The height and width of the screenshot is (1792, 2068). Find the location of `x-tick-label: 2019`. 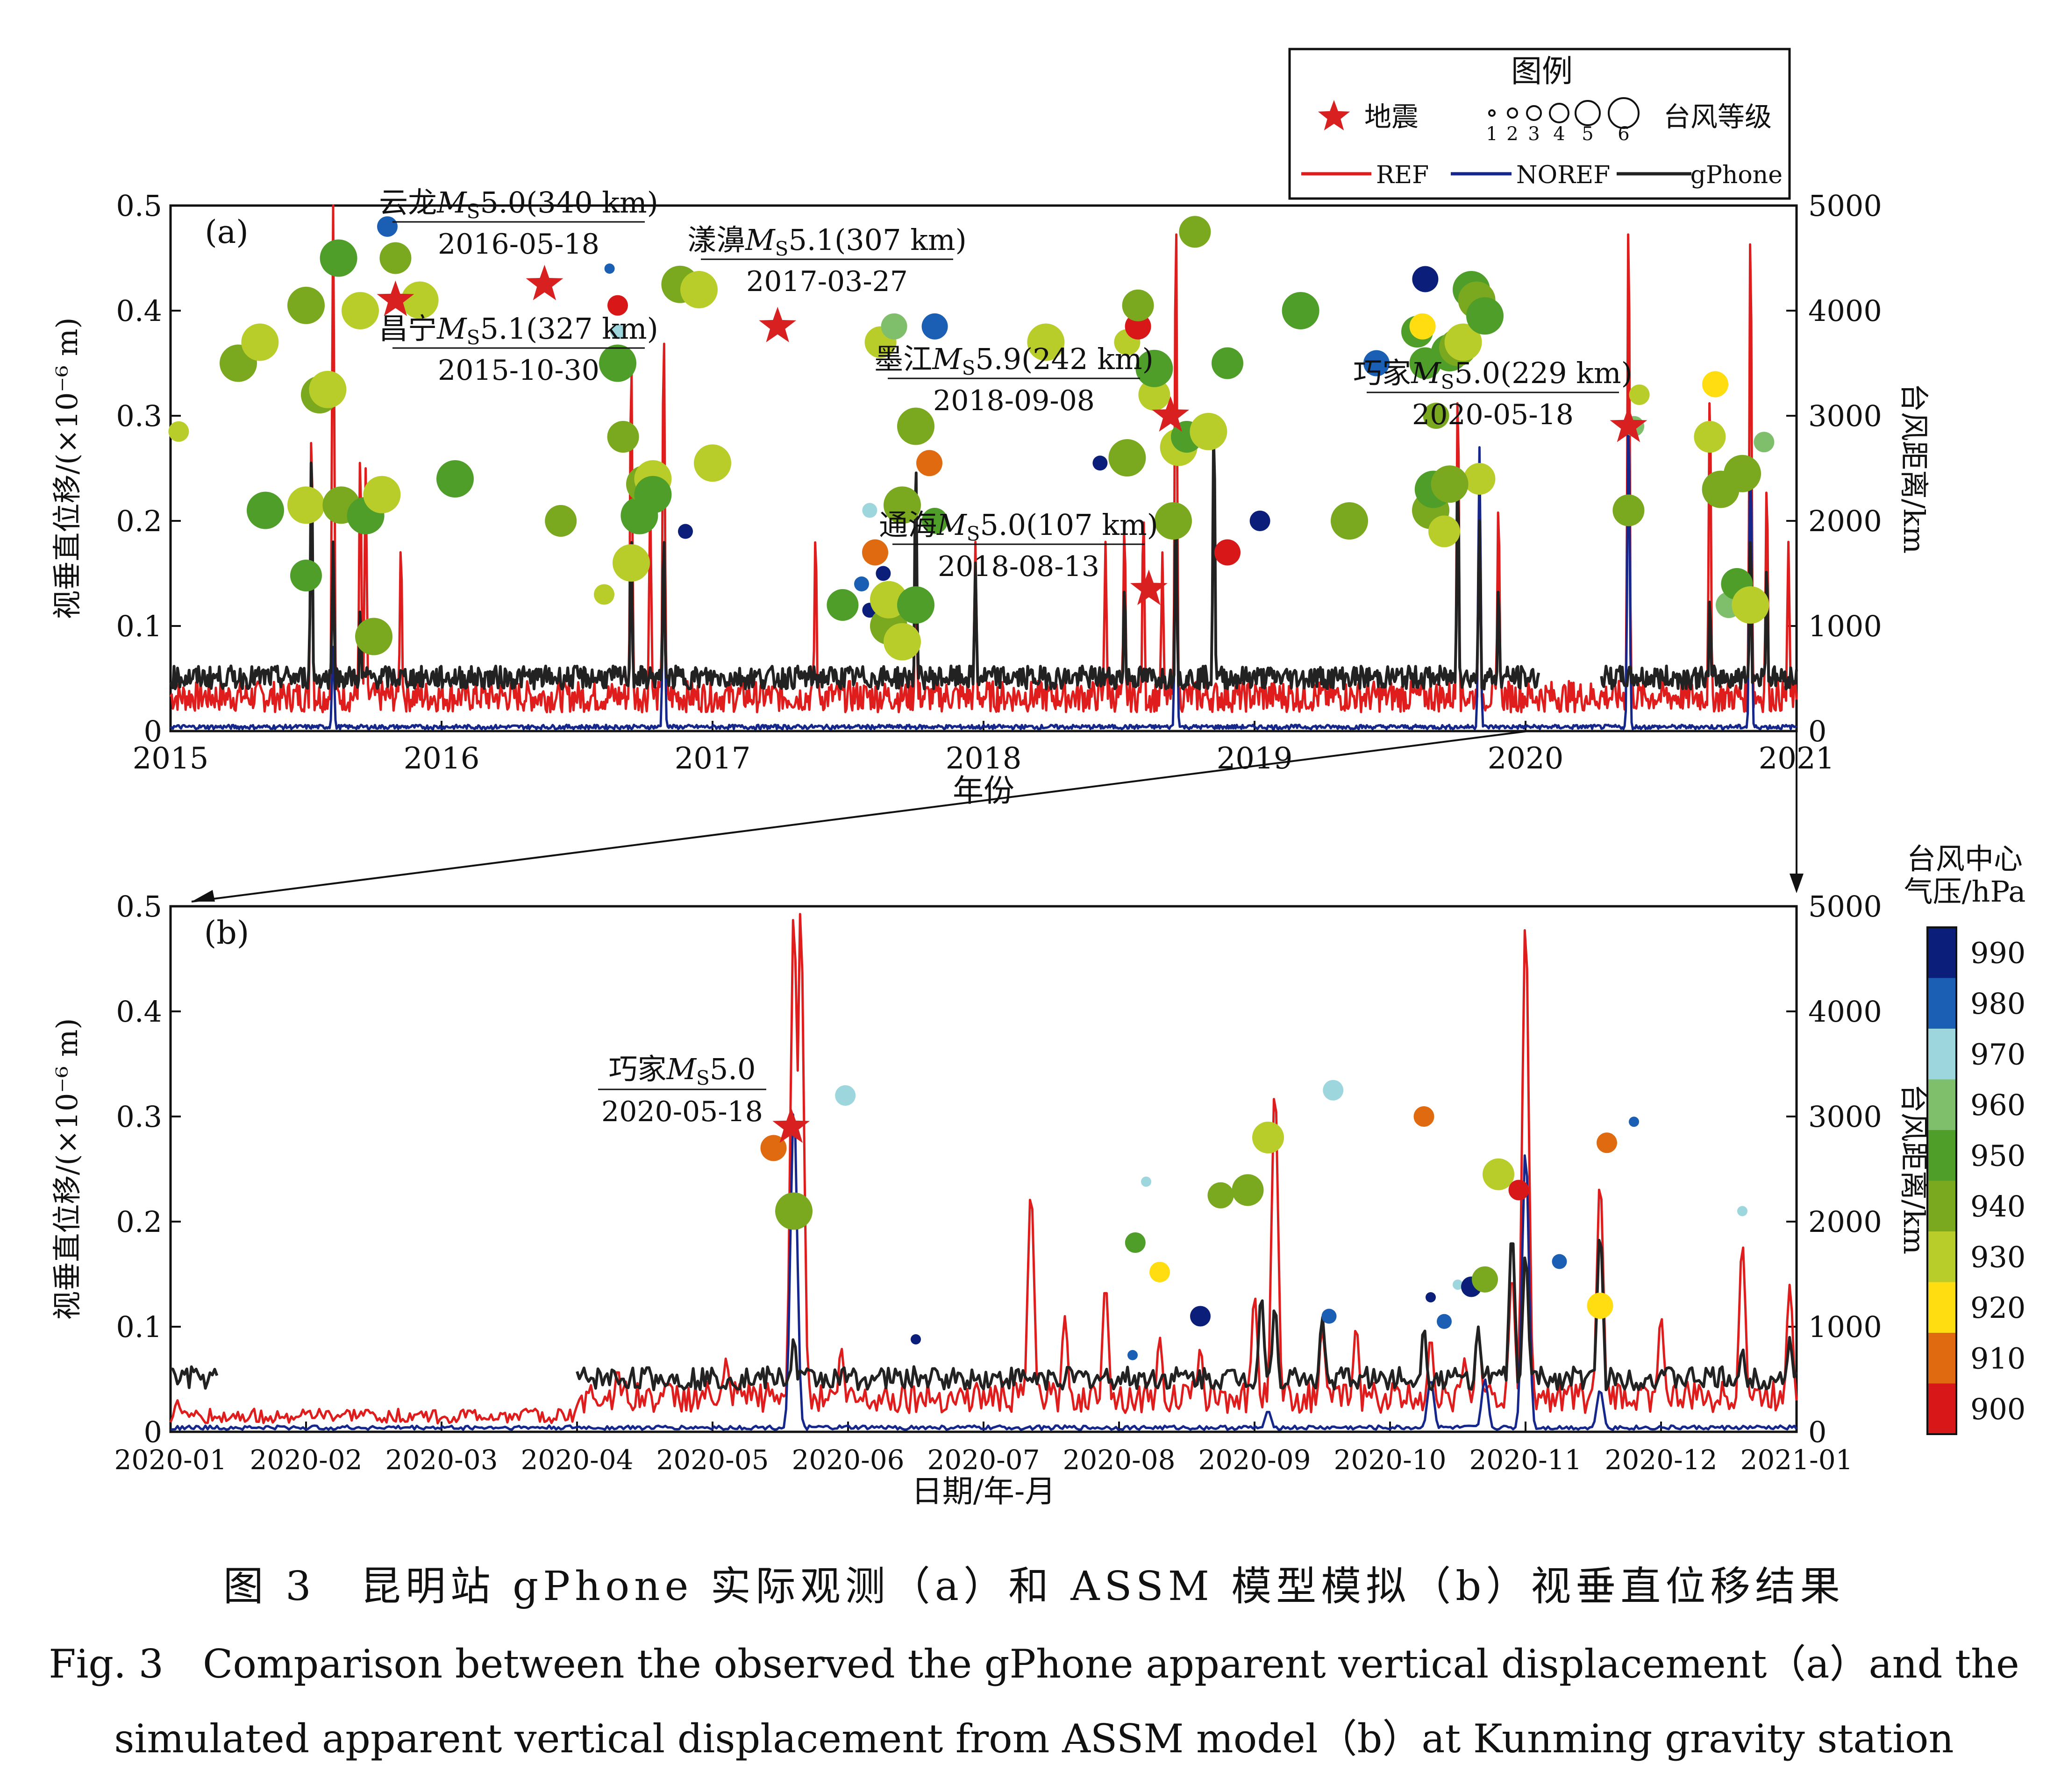

x-tick-label: 2019 is located at coordinates (1255, 758).